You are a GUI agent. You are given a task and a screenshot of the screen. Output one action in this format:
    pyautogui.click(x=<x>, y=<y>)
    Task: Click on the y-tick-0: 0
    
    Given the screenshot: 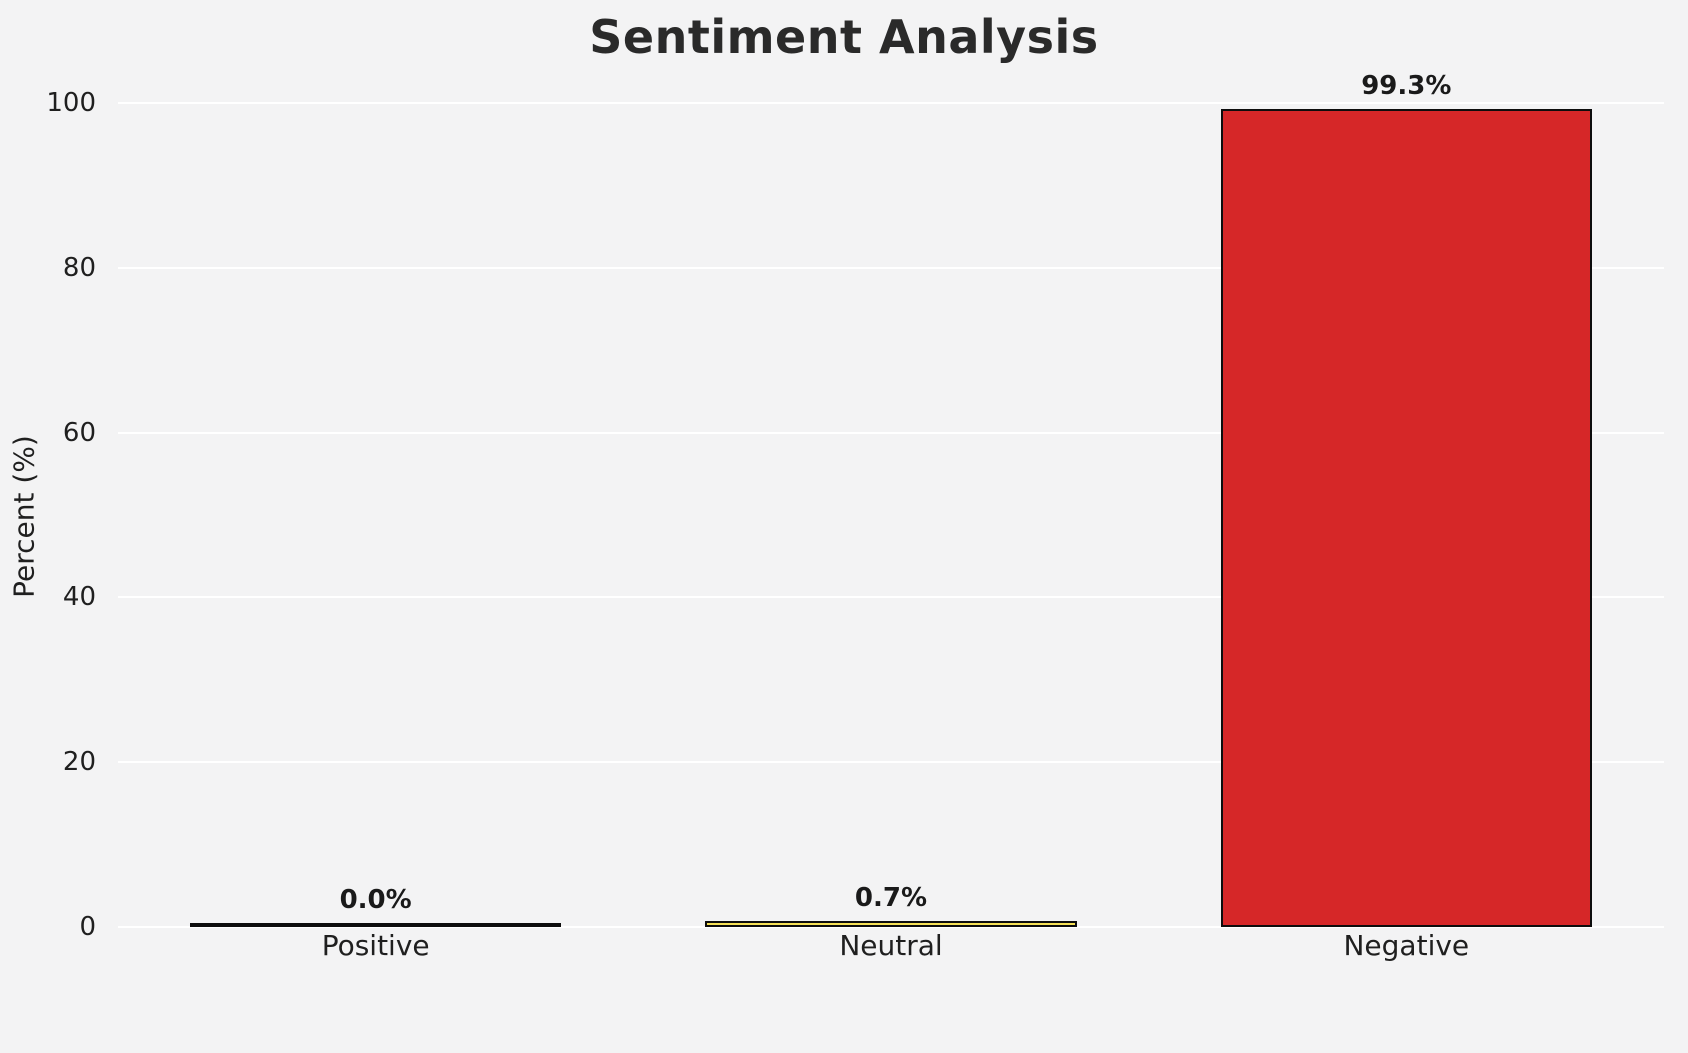 What is the action you would take?
    pyautogui.click(x=87, y=927)
    